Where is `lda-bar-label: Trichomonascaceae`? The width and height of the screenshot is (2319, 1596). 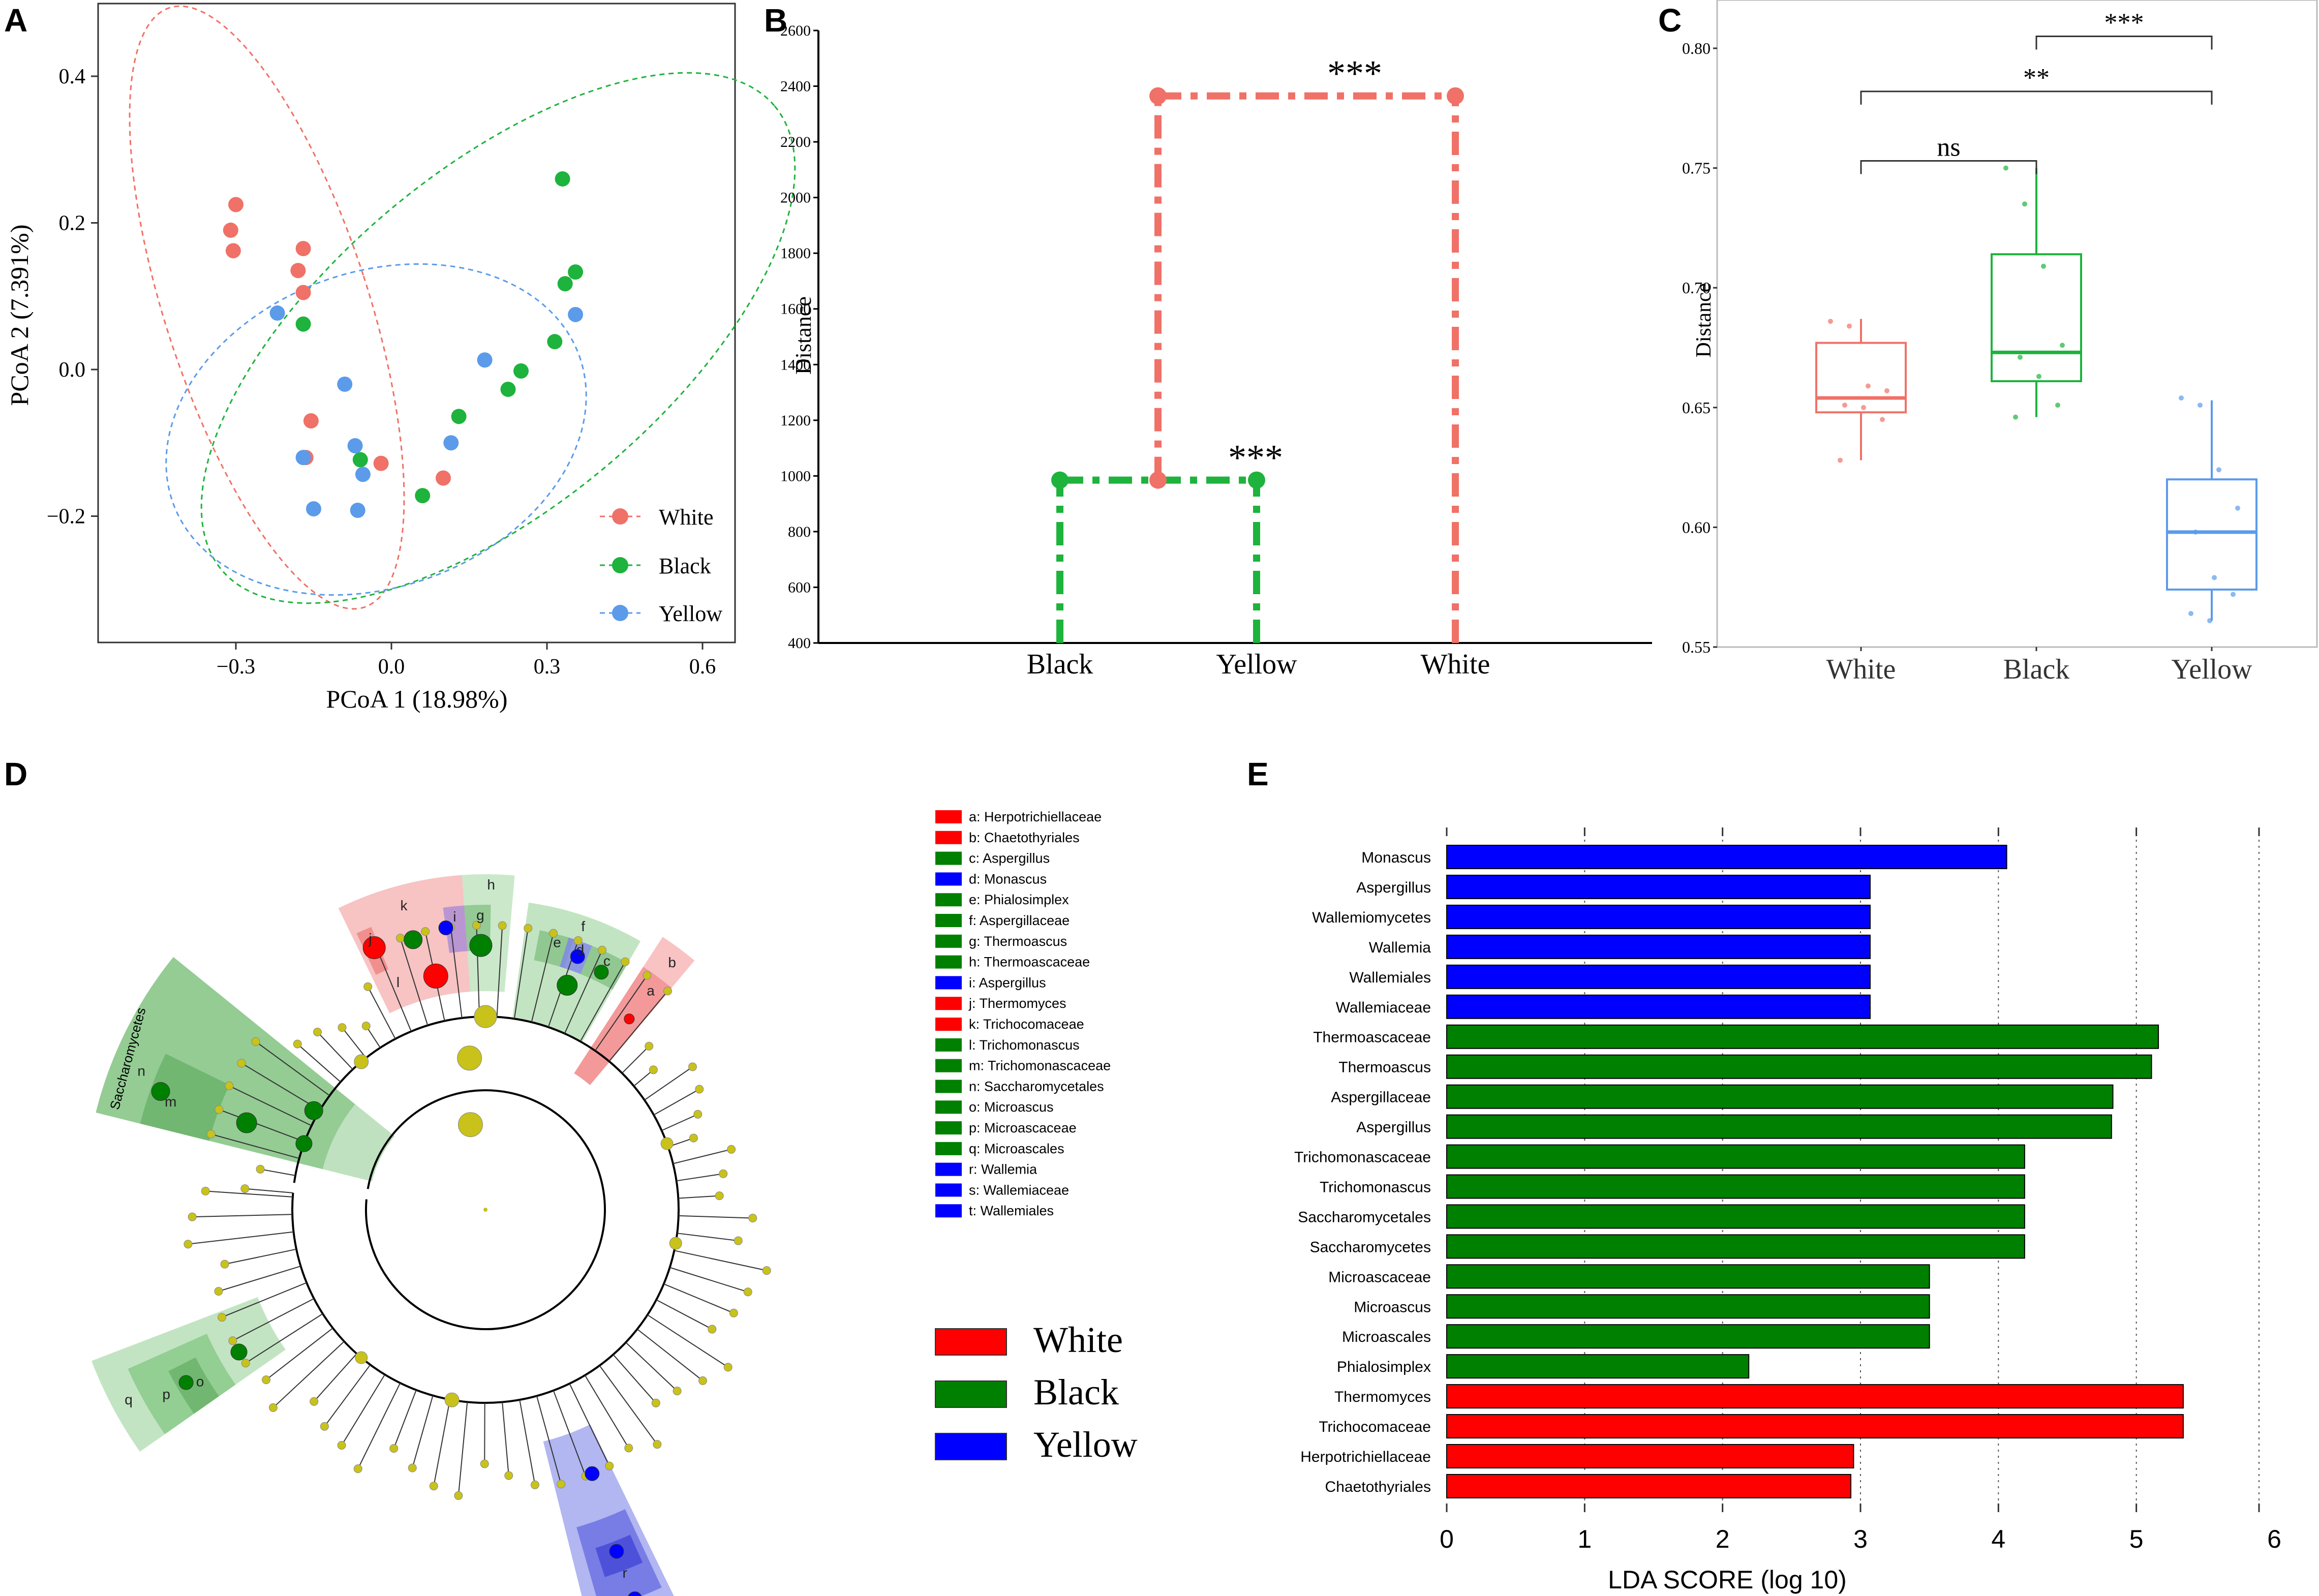
lda-bar-label: Trichomonascaceae is located at coordinates (1362, 1157).